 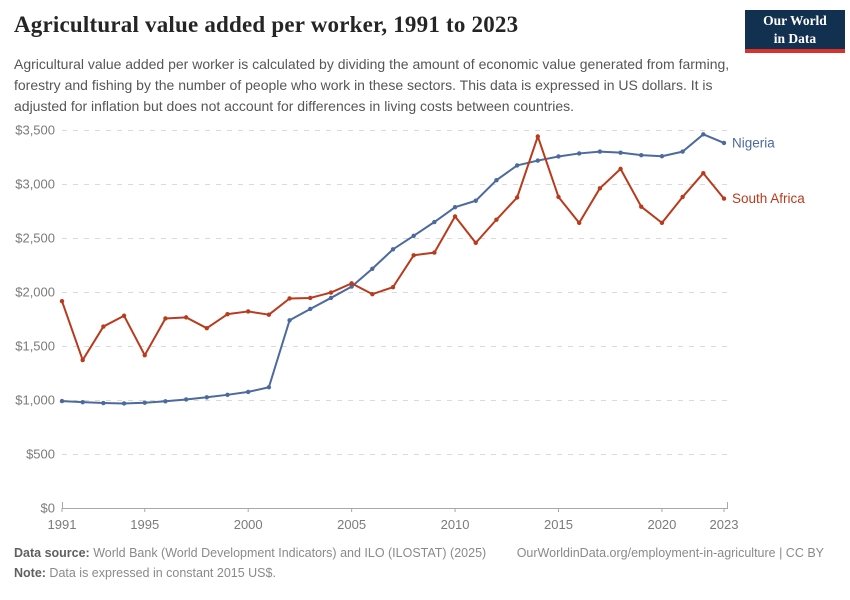 I want to click on series-end-label-nigeria: Nigeria, so click(x=753, y=142).